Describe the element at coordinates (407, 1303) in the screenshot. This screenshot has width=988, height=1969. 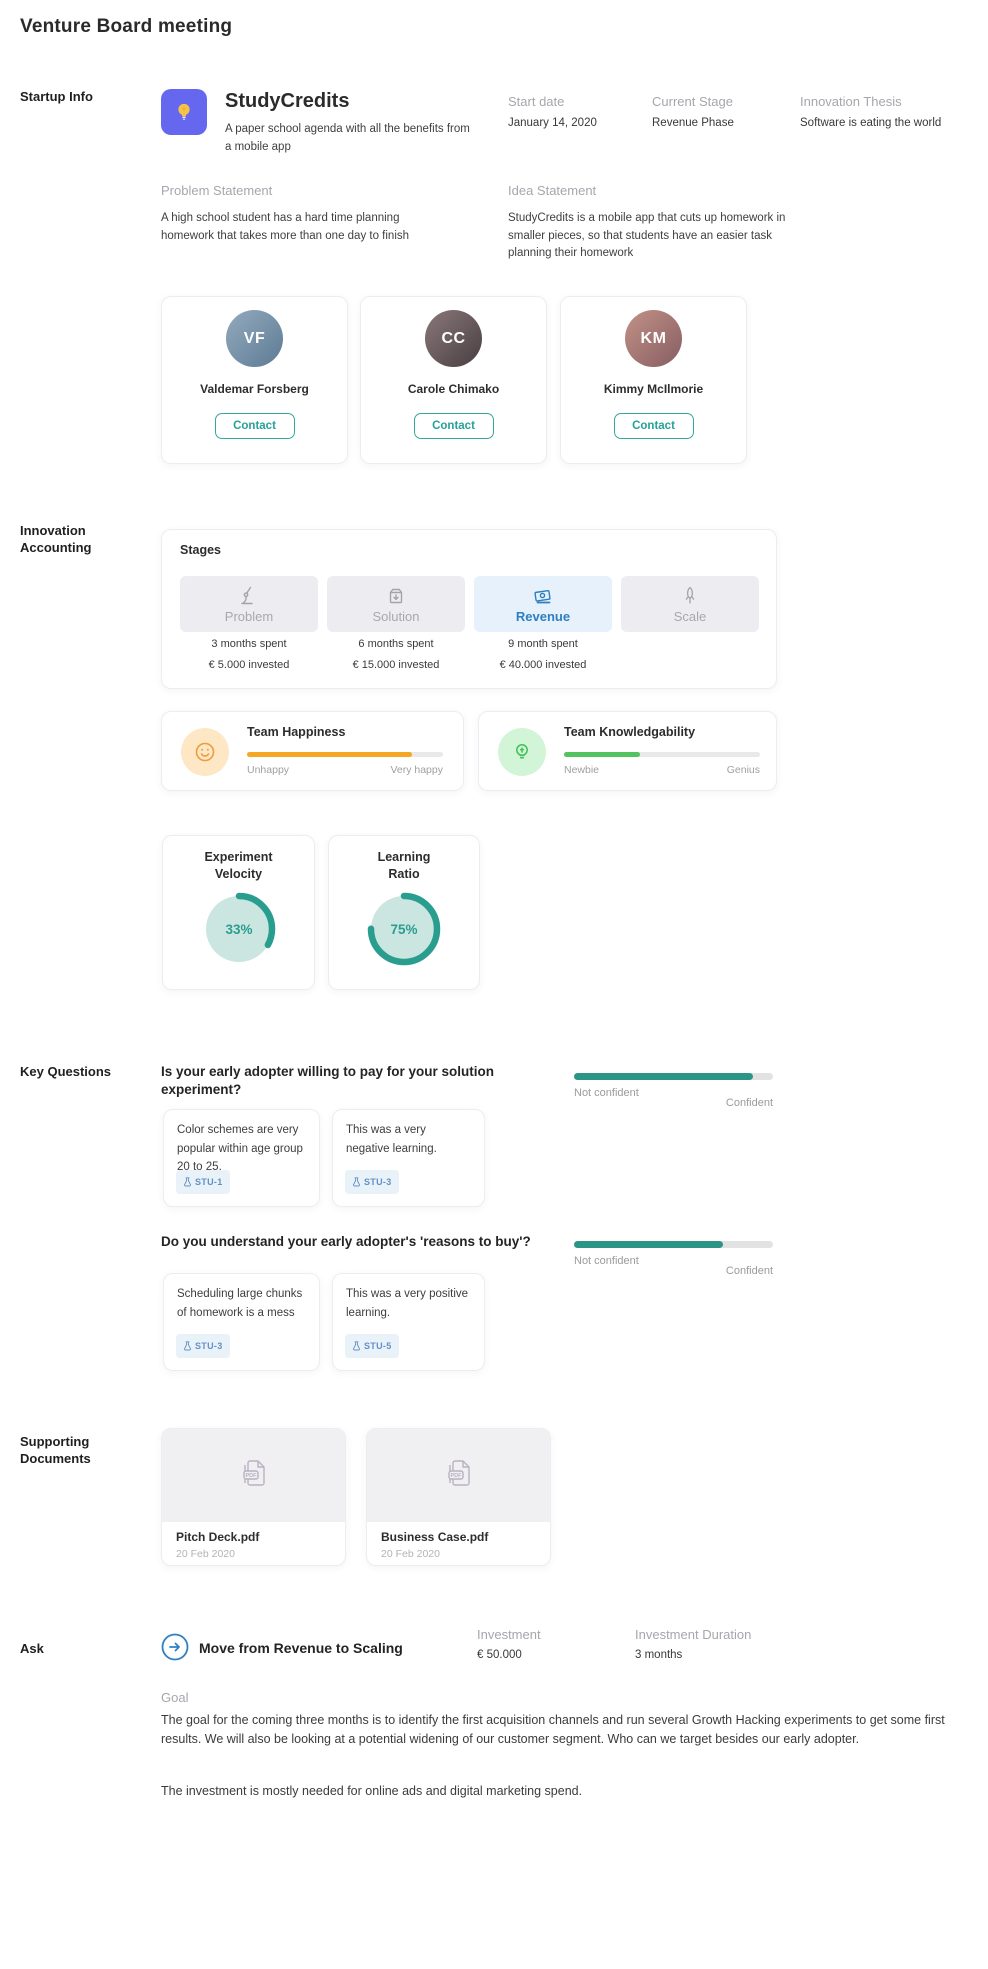
I see `learning-text: This was a very positive learning.` at that location.